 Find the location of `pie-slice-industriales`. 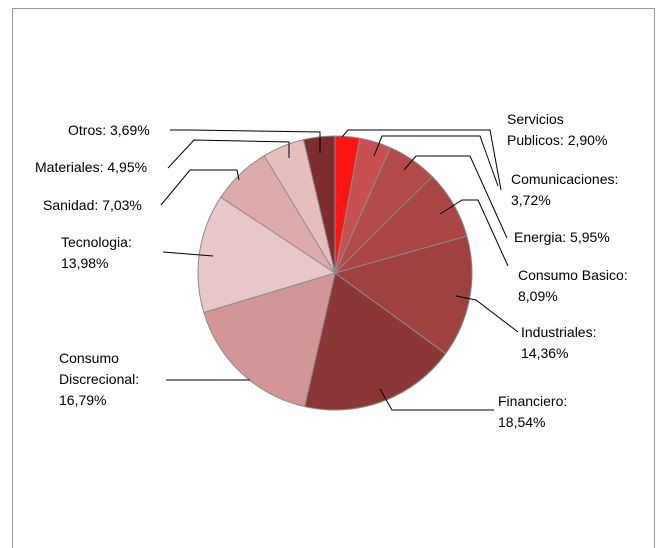

pie-slice-industriales is located at coordinates (403, 295).